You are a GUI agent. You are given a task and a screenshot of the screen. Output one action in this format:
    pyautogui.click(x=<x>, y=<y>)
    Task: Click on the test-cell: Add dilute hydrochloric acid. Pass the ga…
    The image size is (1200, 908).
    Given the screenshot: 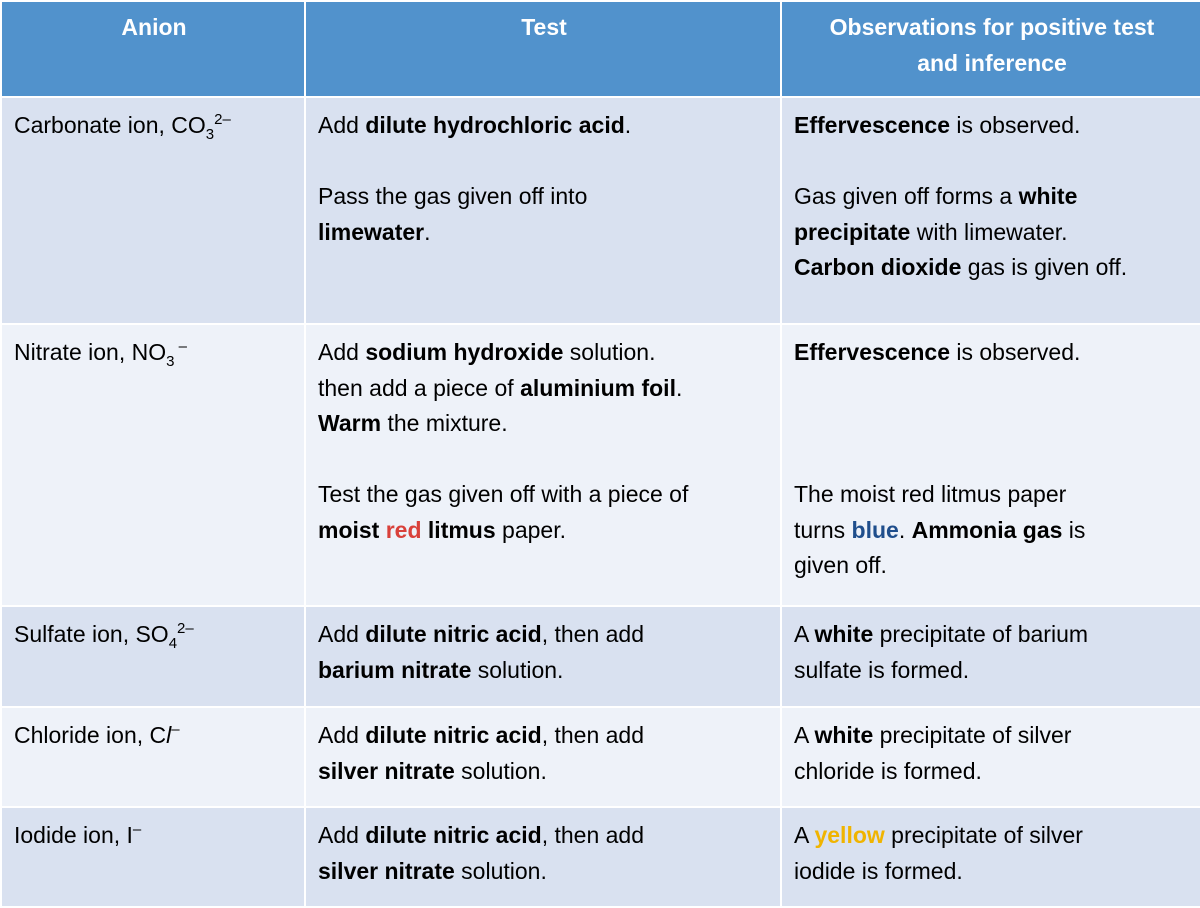 What is the action you would take?
    pyautogui.click(x=543, y=210)
    